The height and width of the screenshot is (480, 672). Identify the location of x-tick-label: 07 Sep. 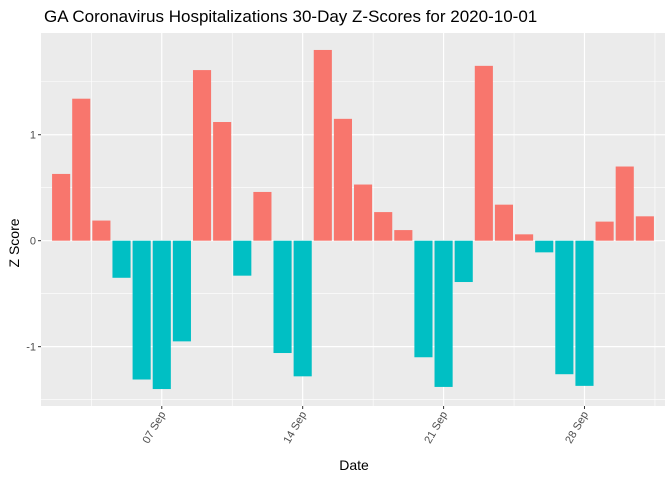
(155, 428).